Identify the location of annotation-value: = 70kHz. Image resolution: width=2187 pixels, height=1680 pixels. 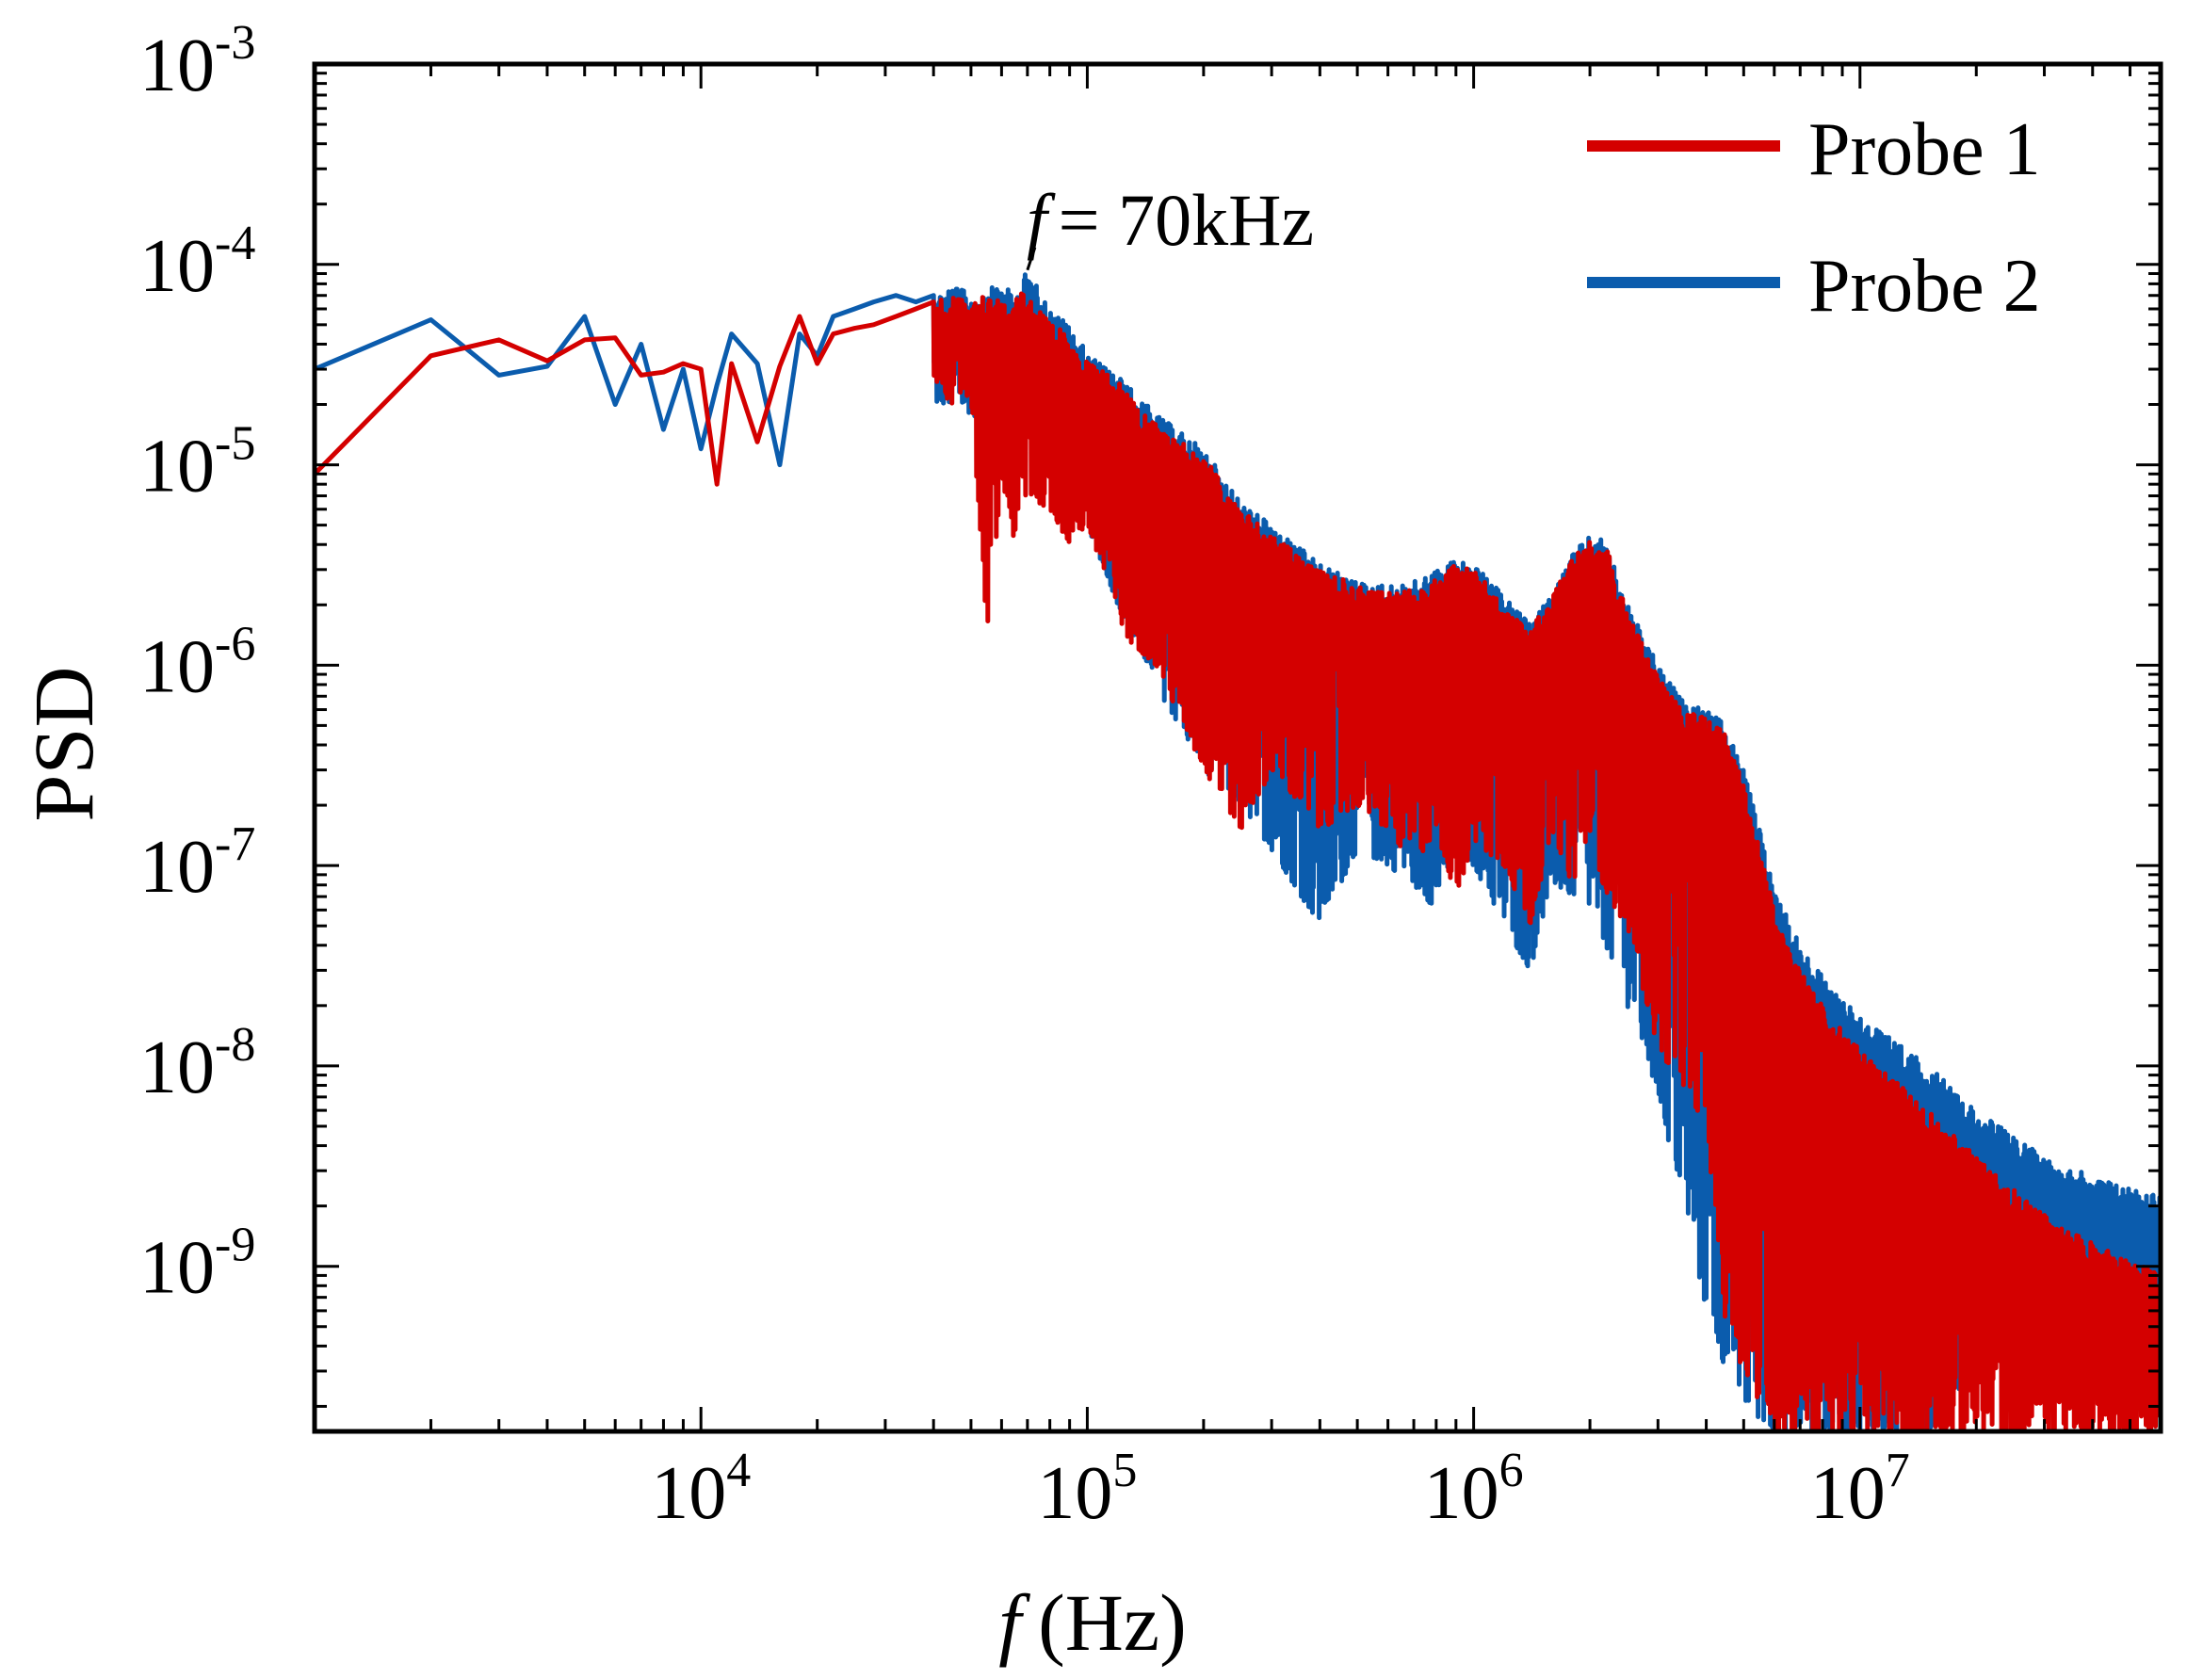
(1187, 220).